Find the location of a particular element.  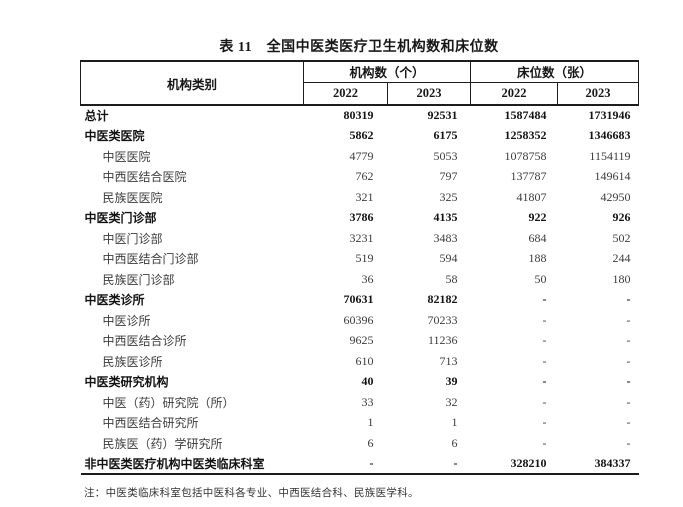

cell-value: 41807 is located at coordinates (531, 196).